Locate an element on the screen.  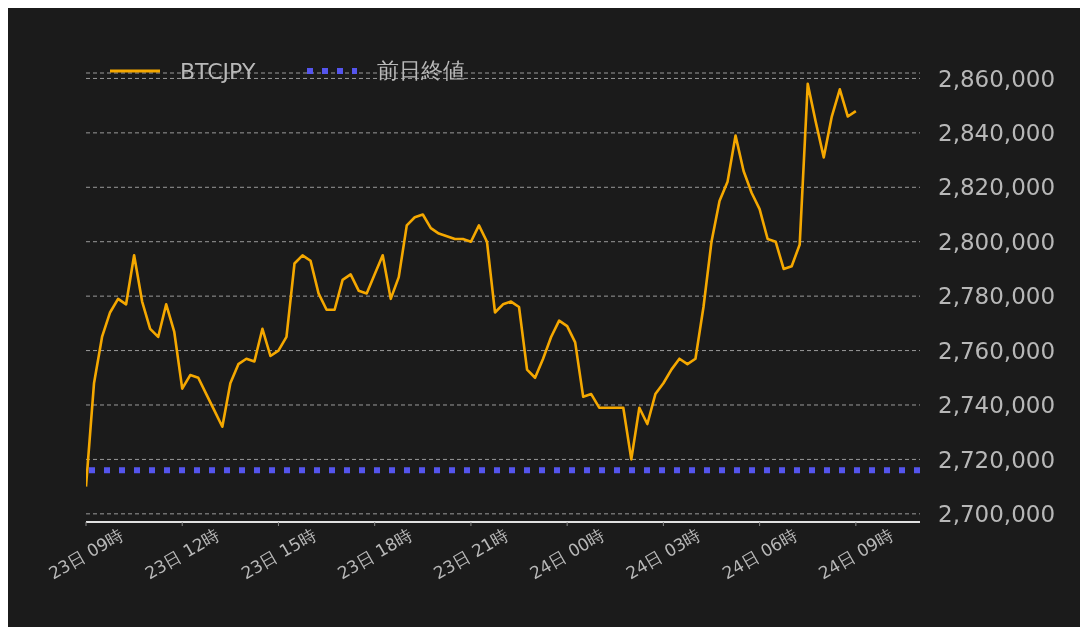
x-tick-label: 23日 09時 is located at coordinates (86, 554).